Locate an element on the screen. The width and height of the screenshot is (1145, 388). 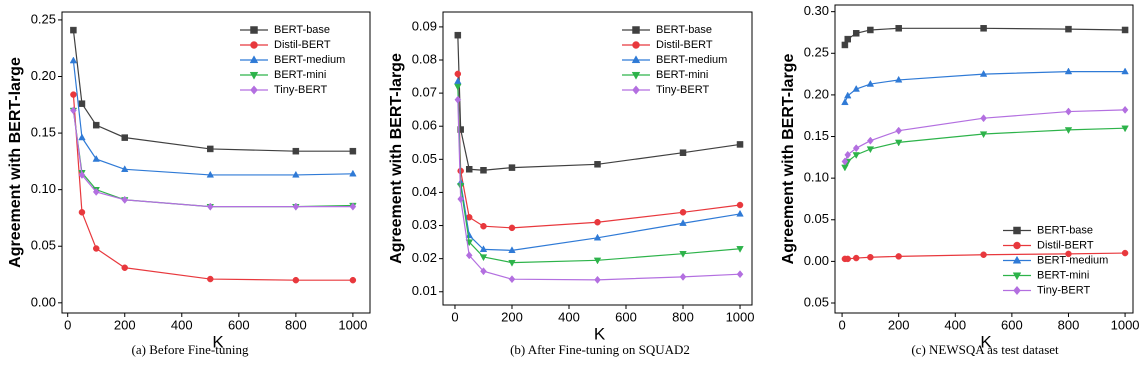
legend-label: Tiny-BERT is located at coordinates (1063, 290).